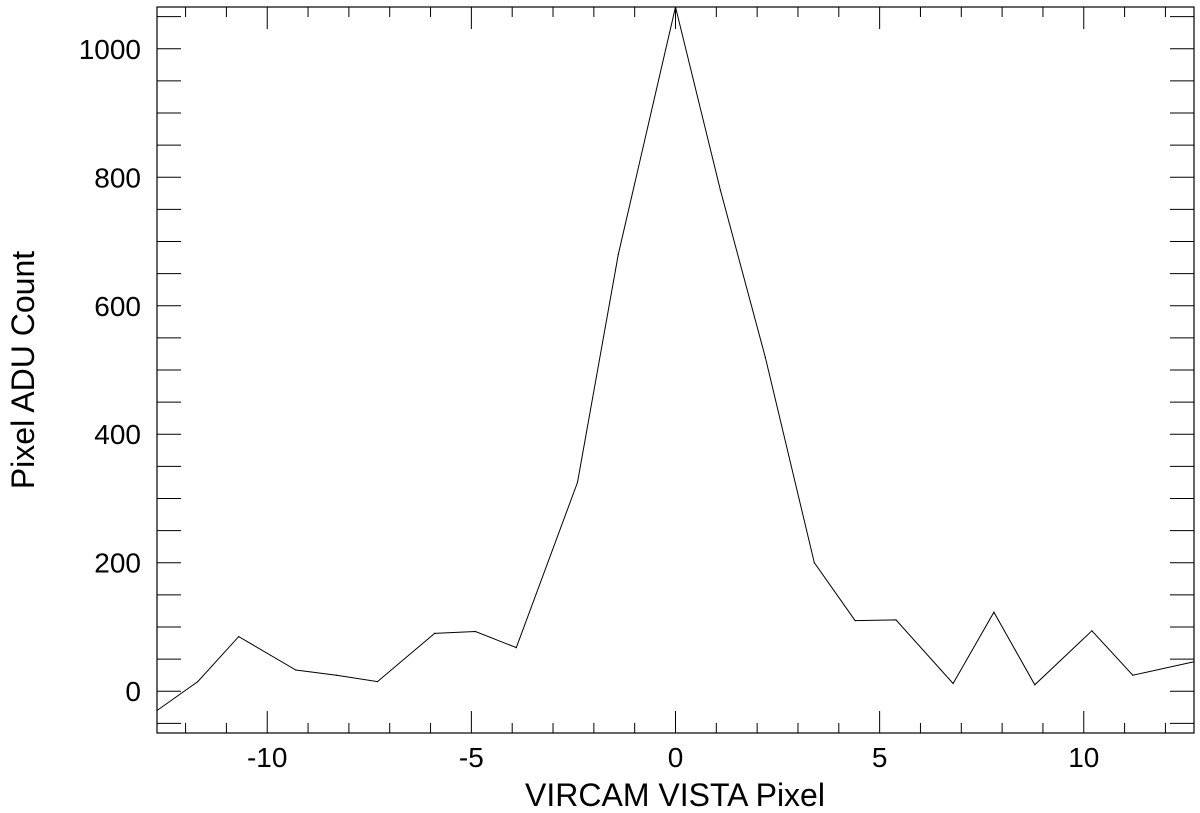 The width and height of the screenshot is (1200, 813). Describe the element at coordinates (880, 757) in the screenshot. I see `x-tick-label: 5` at that location.